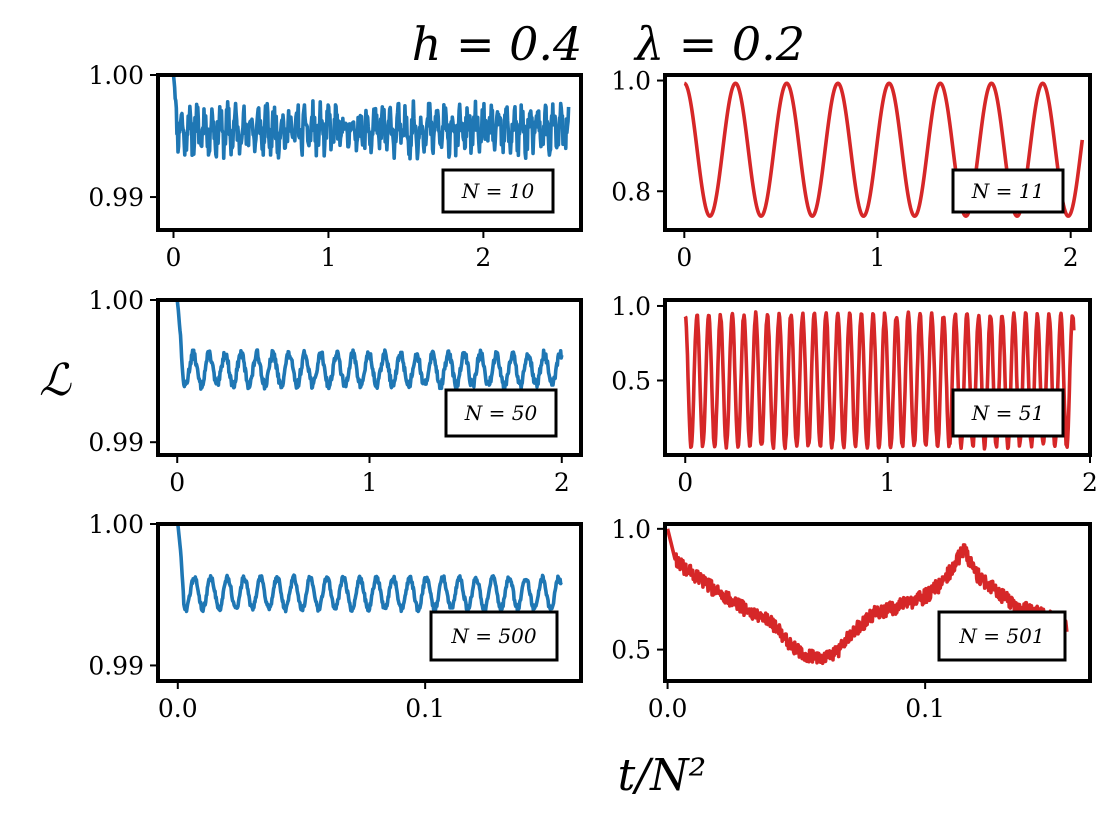 This screenshot has width=1114, height=827. I want to click on y-axis-label: ℒ, so click(55, 380).